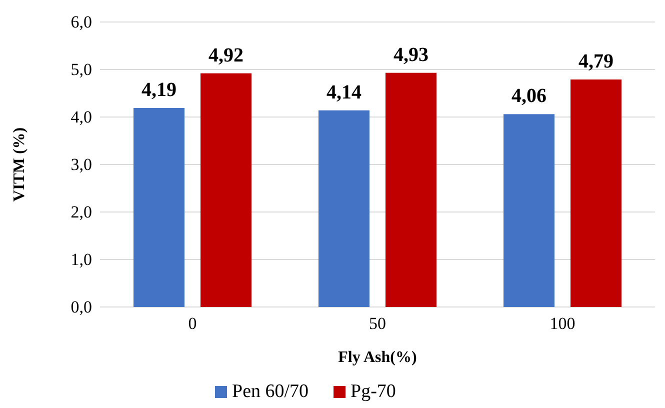 Image resolution: width=665 pixels, height=408 pixels. Describe the element at coordinates (81, 306) in the screenshot. I see `y-tick-label: 0,0` at that location.